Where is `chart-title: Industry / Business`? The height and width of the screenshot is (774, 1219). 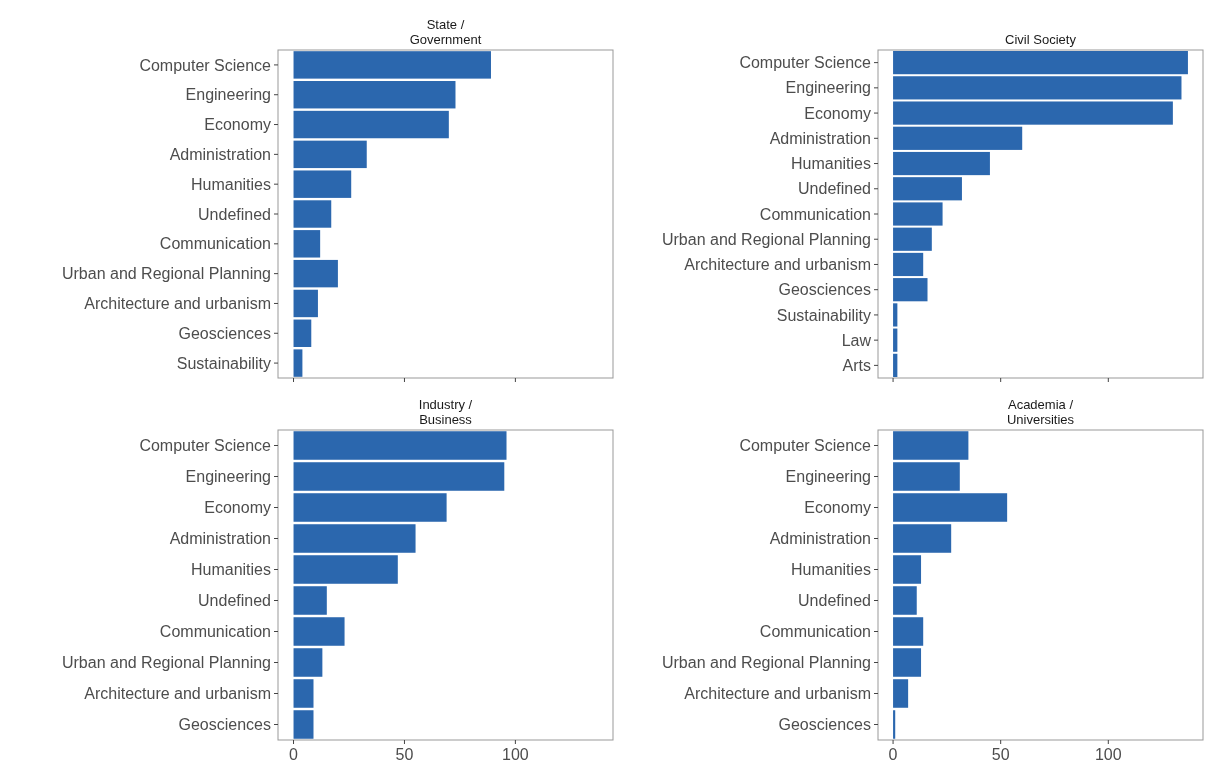
chart-title: Industry / Business is located at coordinates (445, 412).